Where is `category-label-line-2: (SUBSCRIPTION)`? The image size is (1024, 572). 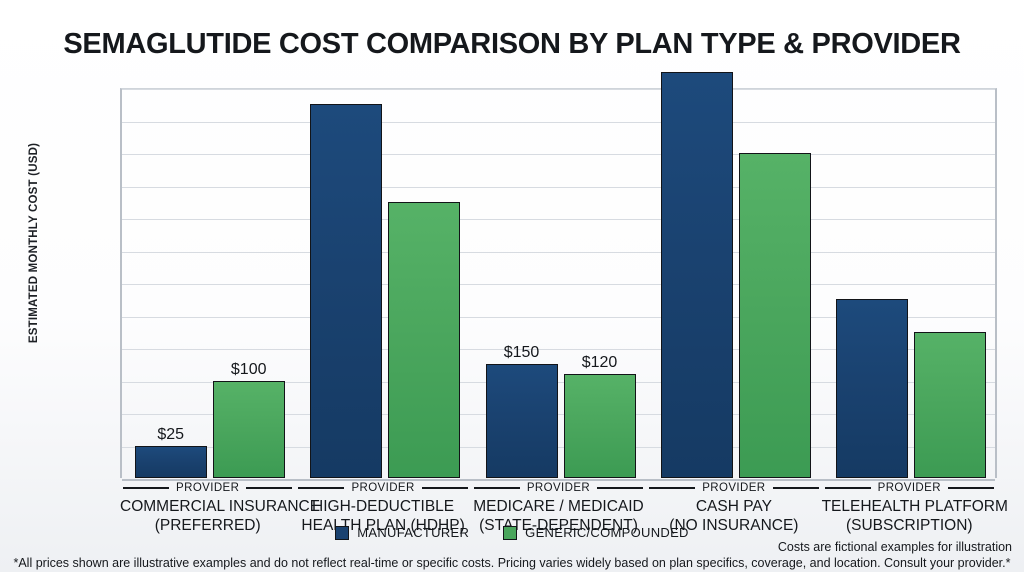 category-label-line-2: (SUBSCRIPTION) is located at coordinates (909, 525).